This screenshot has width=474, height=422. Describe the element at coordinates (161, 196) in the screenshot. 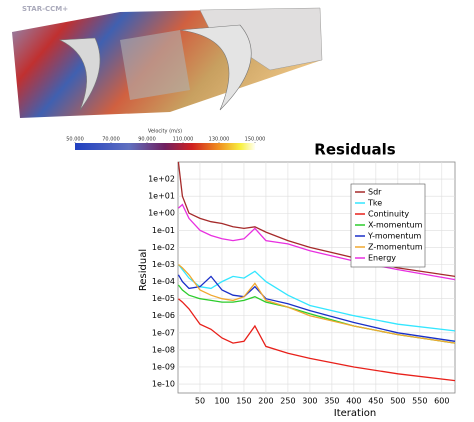

I see `y-tick-label: 1e+01` at that location.